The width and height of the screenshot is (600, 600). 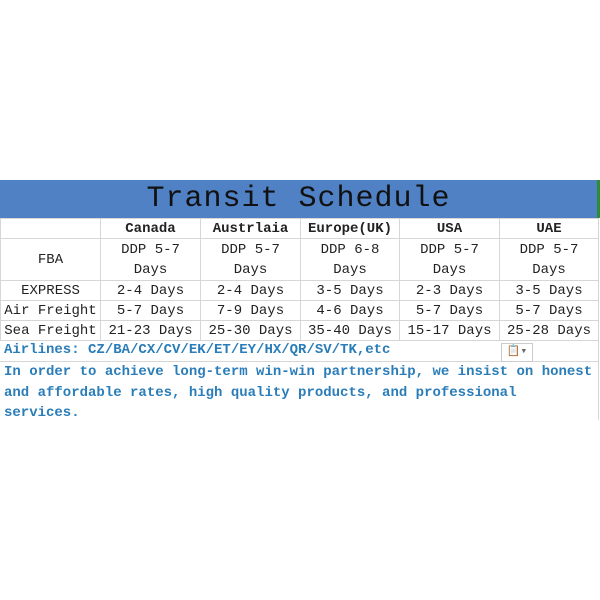 I want to click on cell: 25-30 Days, so click(x=250, y=330).